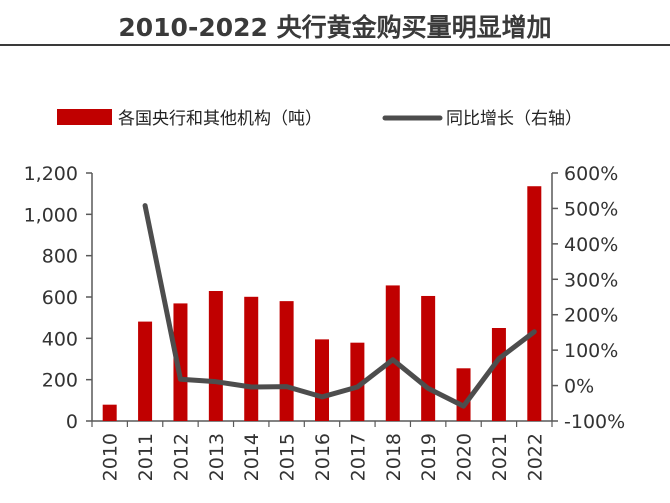 The image size is (670, 503). What do you see at coordinates (220, 119) in the screenshot?
I see `legend-bar-label: 各国央行和其他机构（吨）` at bounding box center [220, 119].